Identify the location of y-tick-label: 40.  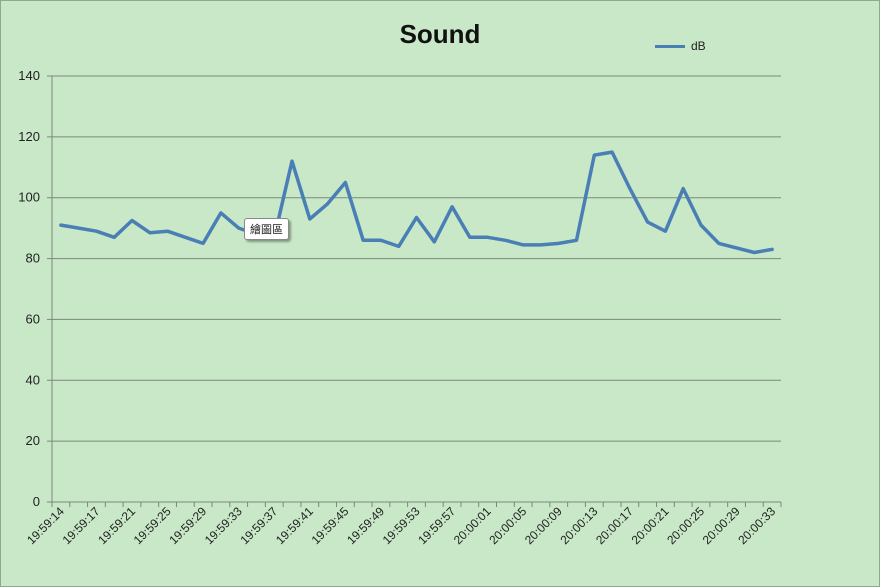
(33, 379).